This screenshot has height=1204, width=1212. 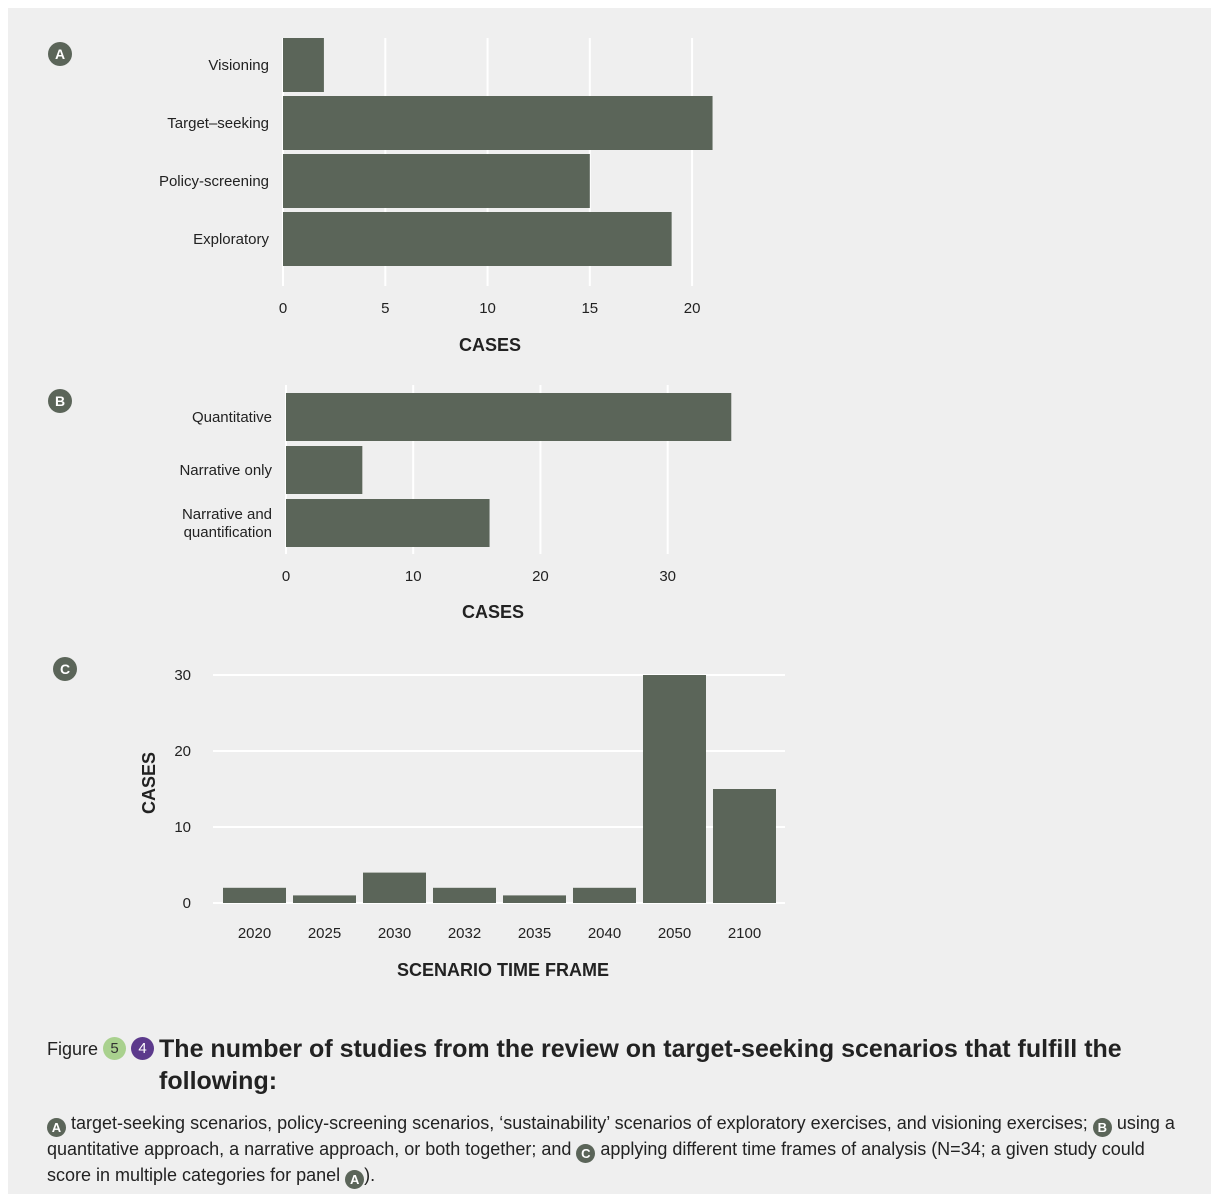 I want to click on panel-c-y-axis-label: CASES, so click(x=149, y=783).